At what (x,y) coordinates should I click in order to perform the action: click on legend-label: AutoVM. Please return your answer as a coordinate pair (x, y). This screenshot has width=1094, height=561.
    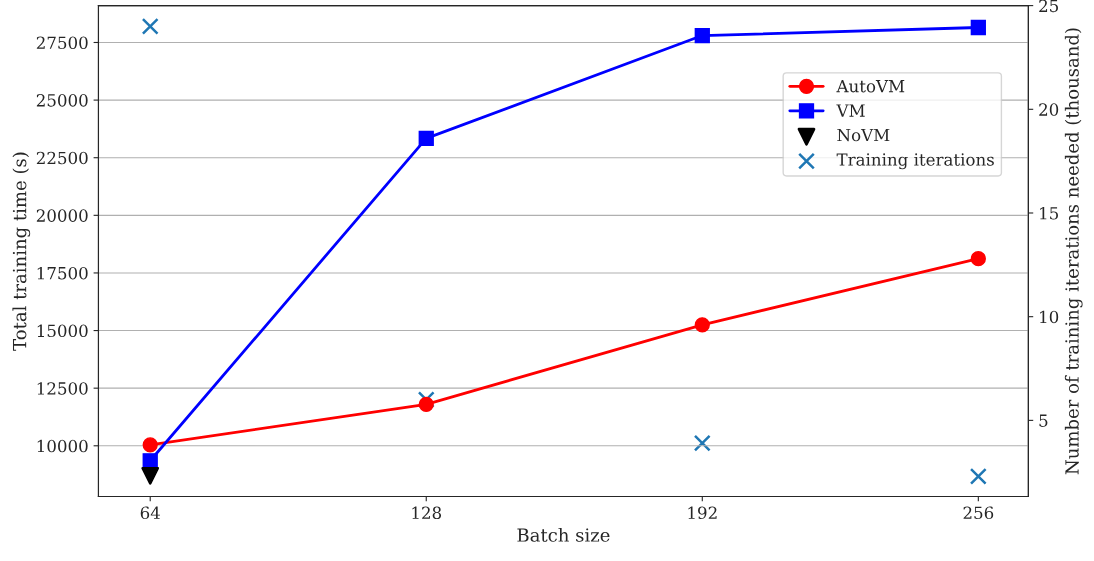
    Looking at the image, I should click on (870, 86).